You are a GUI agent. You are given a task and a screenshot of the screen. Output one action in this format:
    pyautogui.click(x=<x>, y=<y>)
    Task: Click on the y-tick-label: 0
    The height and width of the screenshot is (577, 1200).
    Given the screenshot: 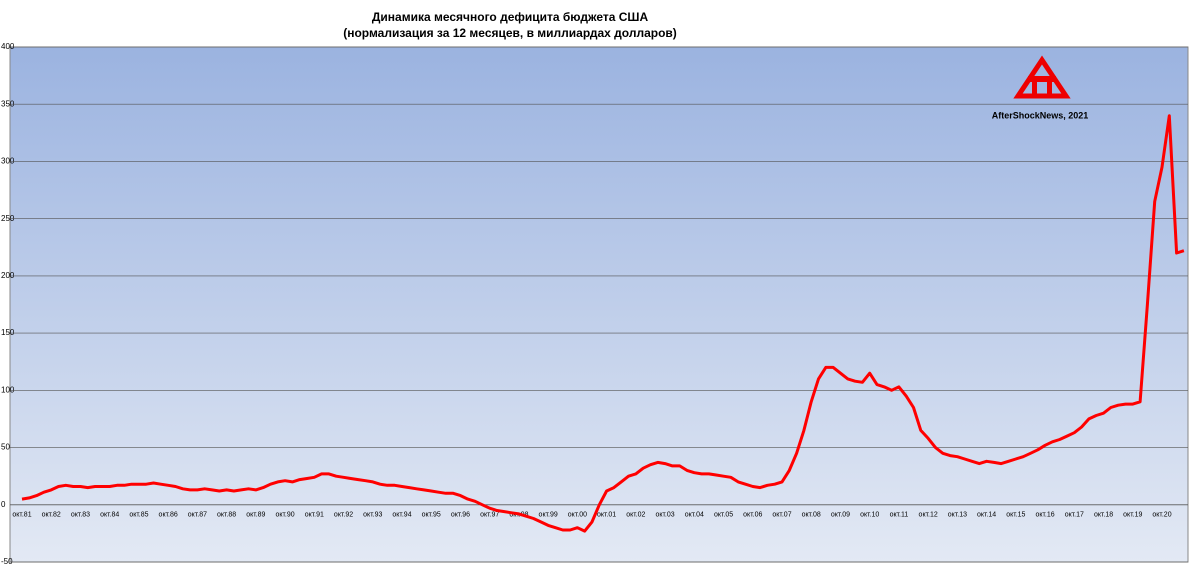 What is the action you would take?
    pyautogui.click(x=3, y=504)
    